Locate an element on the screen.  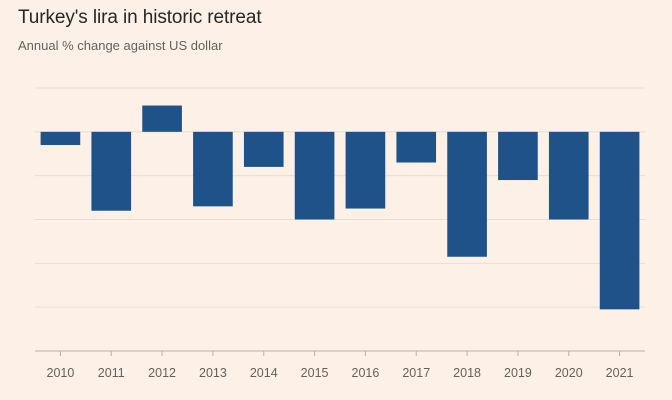
x-tick-label: 2014 is located at coordinates (264, 373).